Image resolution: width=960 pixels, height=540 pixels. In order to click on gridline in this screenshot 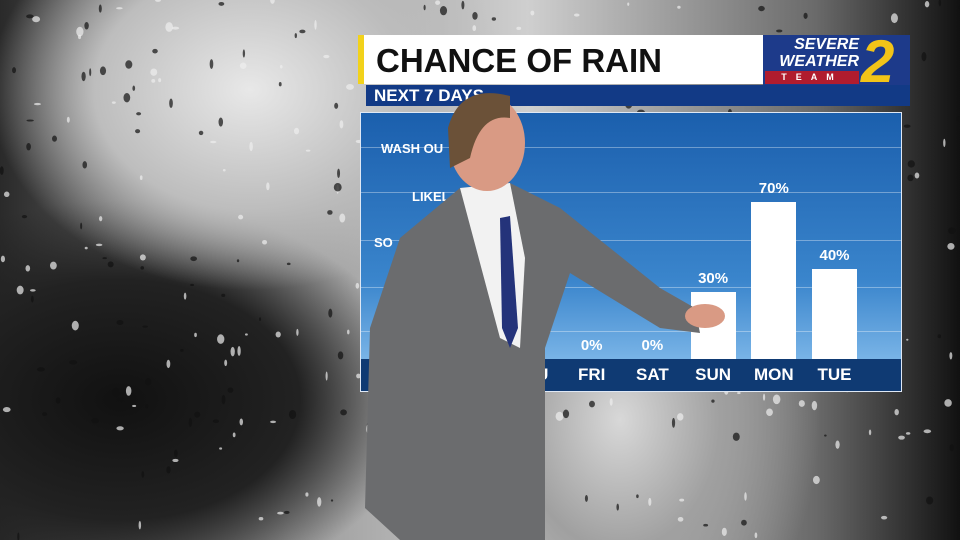, I will do `click(631, 192)`.